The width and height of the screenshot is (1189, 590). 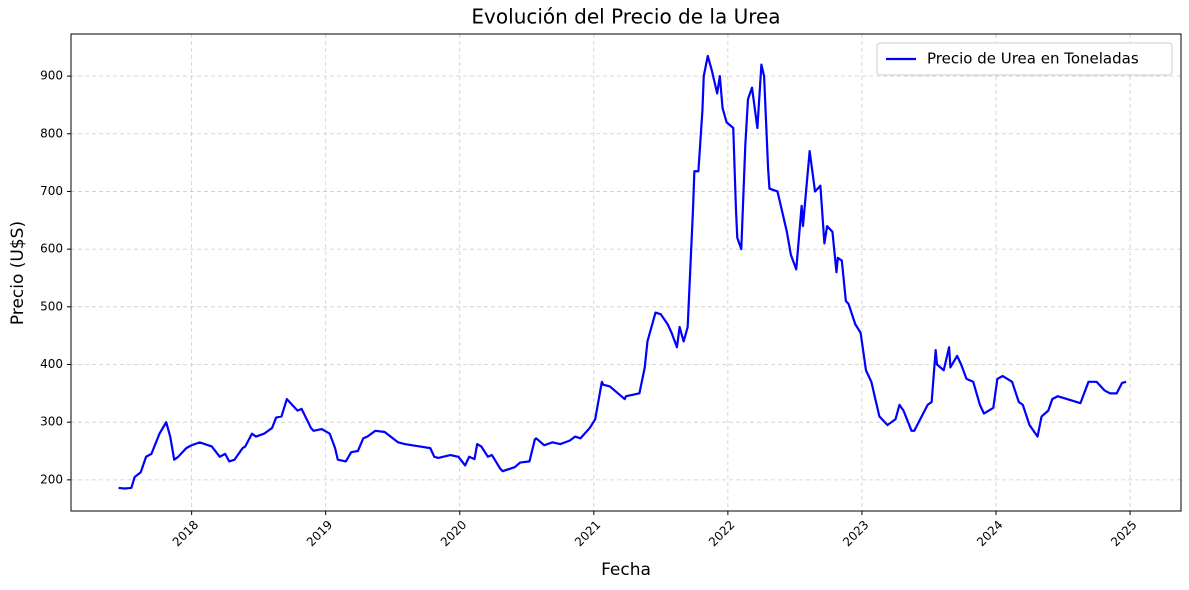 What do you see at coordinates (626, 570) in the screenshot?
I see `x-axis-title: Fecha` at bounding box center [626, 570].